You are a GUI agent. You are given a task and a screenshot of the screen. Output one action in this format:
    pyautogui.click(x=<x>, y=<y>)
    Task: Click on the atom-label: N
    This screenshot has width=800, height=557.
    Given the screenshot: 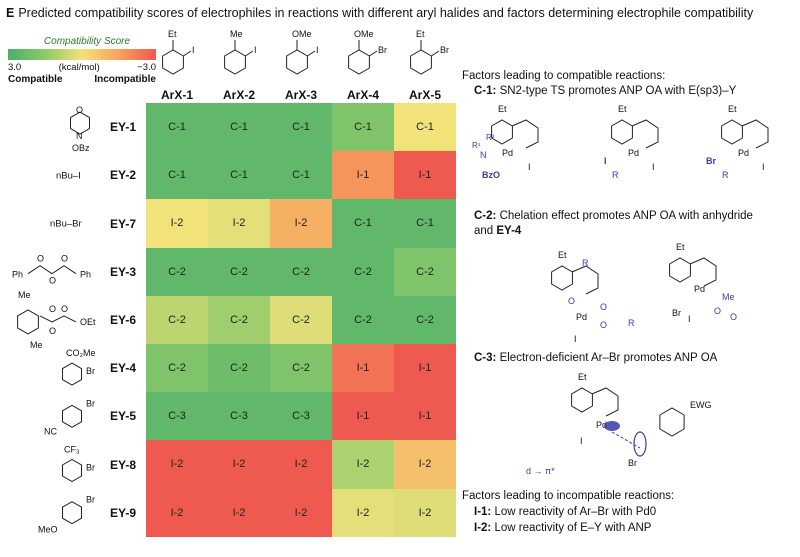 What is the action you would take?
    pyautogui.click(x=79, y=136)
    